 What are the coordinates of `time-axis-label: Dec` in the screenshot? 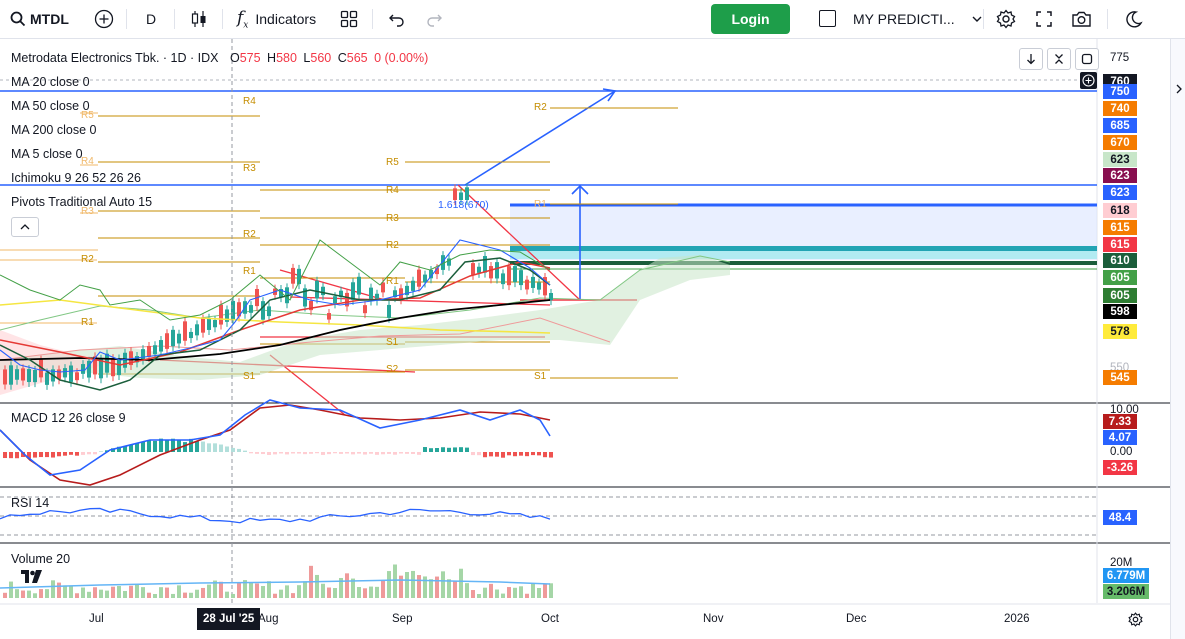 It's located at (856, 619).